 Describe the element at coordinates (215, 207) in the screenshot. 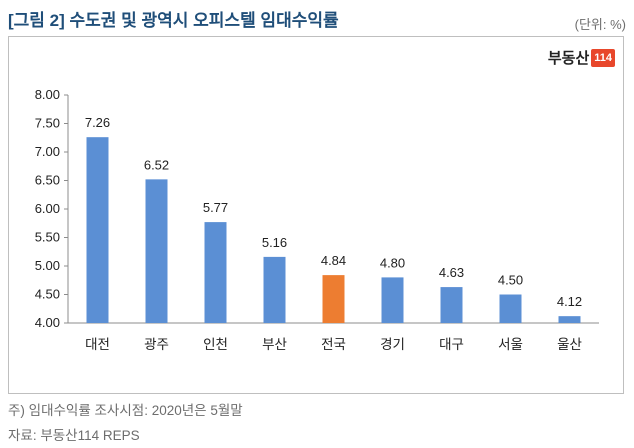

I see `data-label: 5.77` at that location.